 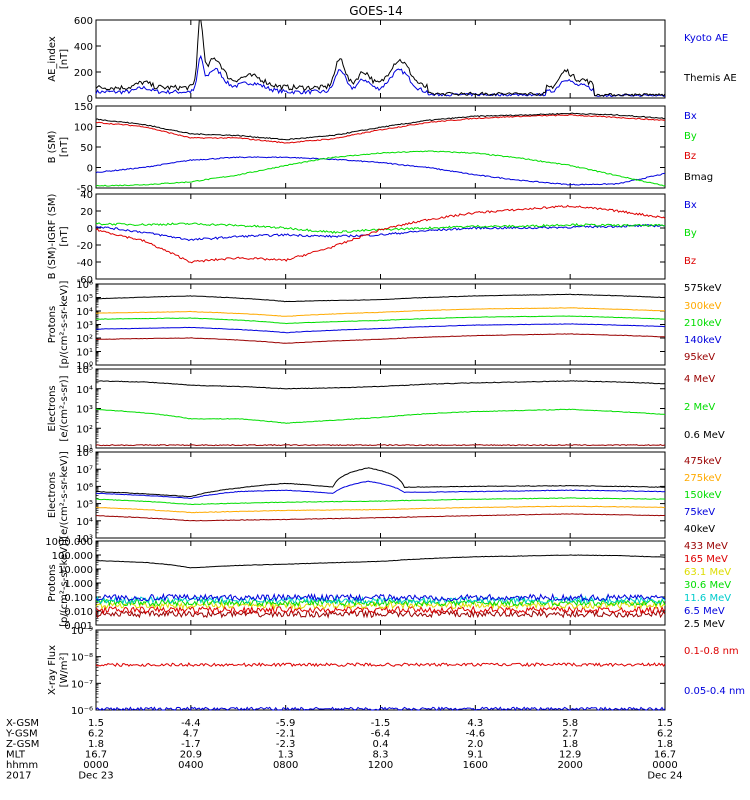 What do you see at coordinates (96, 755) in the screenshot?
I see `x-row-value: 16.7` at bounding box center [96, 755].